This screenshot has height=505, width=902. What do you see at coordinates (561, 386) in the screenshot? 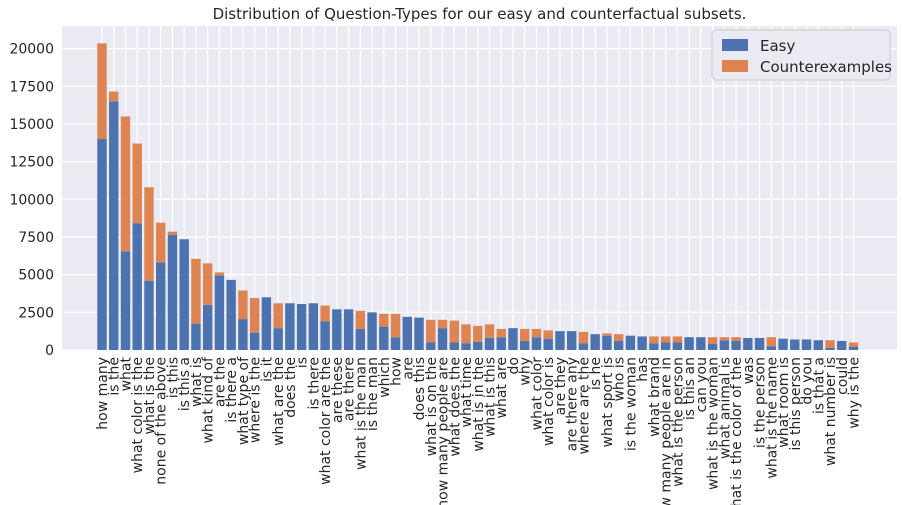
I see `x-tick-label: are they` at bounding box center [561, 386].